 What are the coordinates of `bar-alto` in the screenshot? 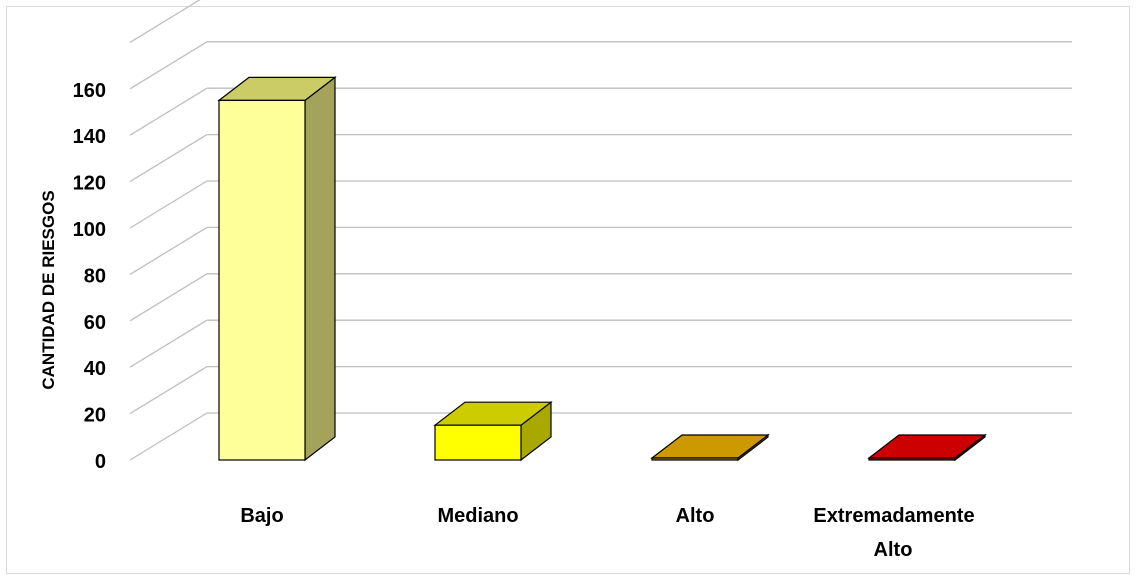 It's located at (710, 447).